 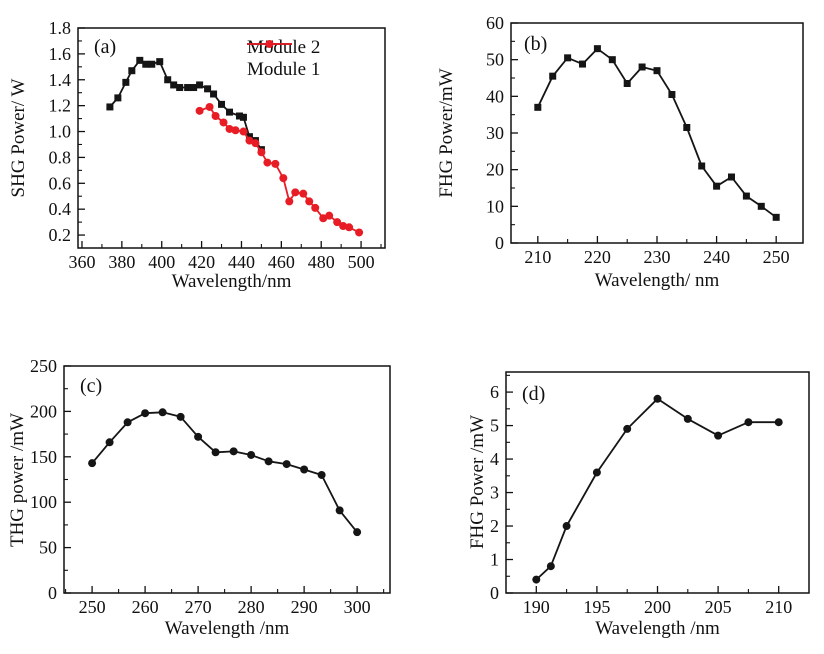 I want to click on legend-entry-module-1: Module 1, so click(x=283, y=60).